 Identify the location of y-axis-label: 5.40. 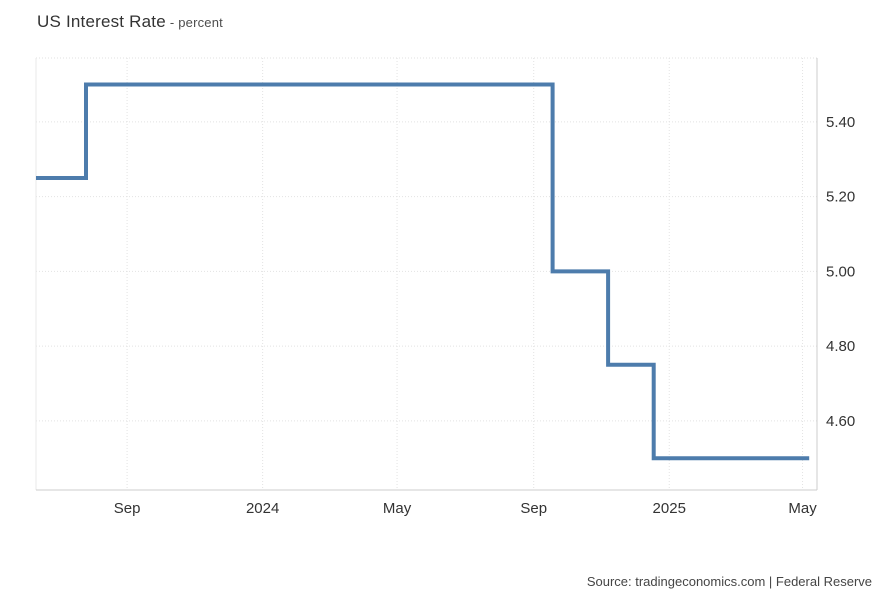
(840, 122).